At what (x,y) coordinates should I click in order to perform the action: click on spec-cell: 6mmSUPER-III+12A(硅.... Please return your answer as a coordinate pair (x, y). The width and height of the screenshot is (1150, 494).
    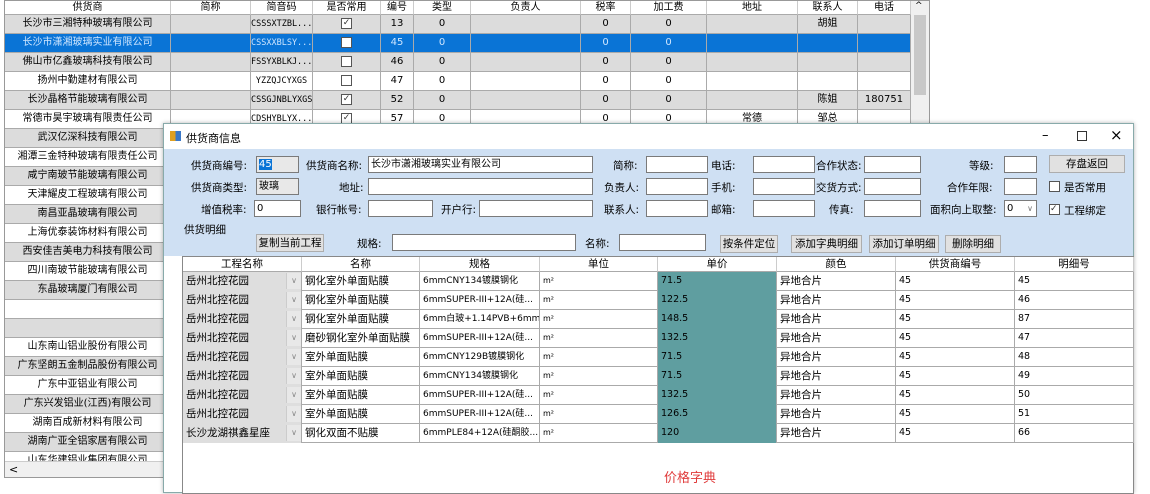
    Looking at the image, I should click on (480, 338).